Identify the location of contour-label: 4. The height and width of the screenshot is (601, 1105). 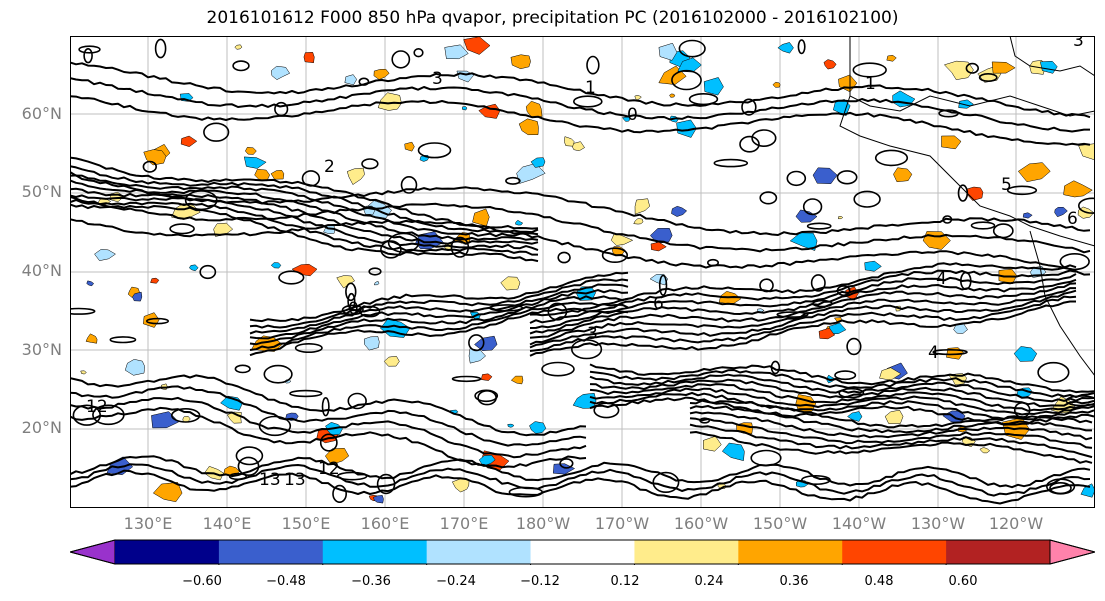
(933, 353).